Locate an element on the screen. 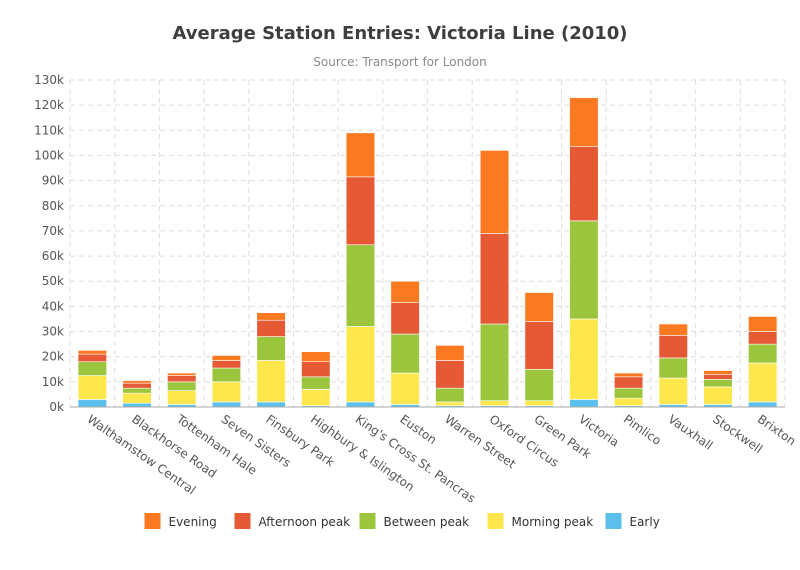 This screenshot has width=800, height=570. y-tick-label: 80k is located at coordinates (53, 206).